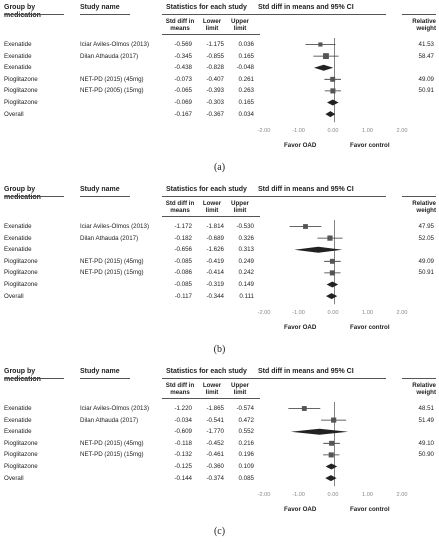  Describe the element at coordinates (330, 114) in the screenshot. I see `overall-diamond` at that location.